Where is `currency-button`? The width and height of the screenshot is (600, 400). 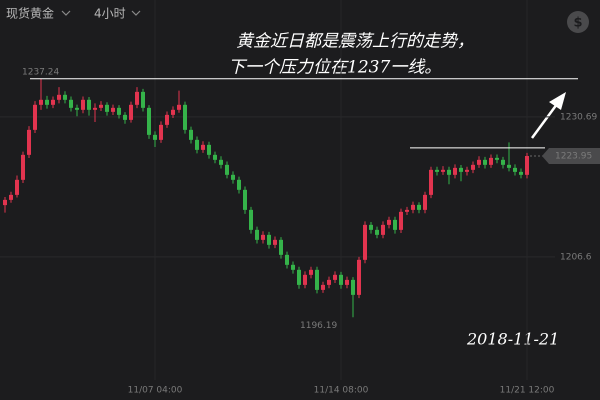
currency-button is located at coordinates (578, 22).